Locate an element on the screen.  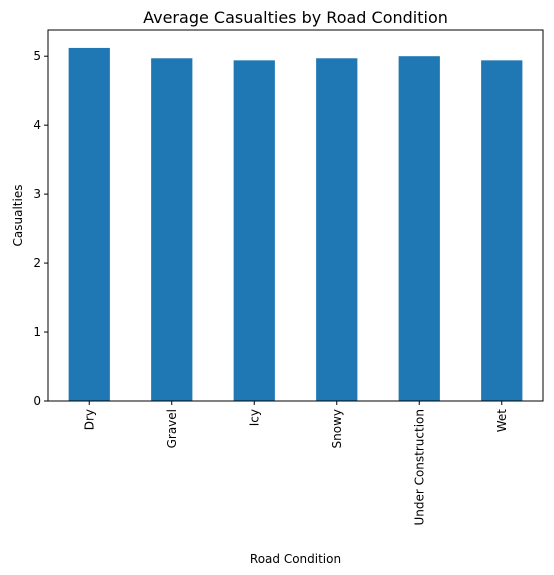
y-tick-label: 5 is located at coordinates (37, 56).